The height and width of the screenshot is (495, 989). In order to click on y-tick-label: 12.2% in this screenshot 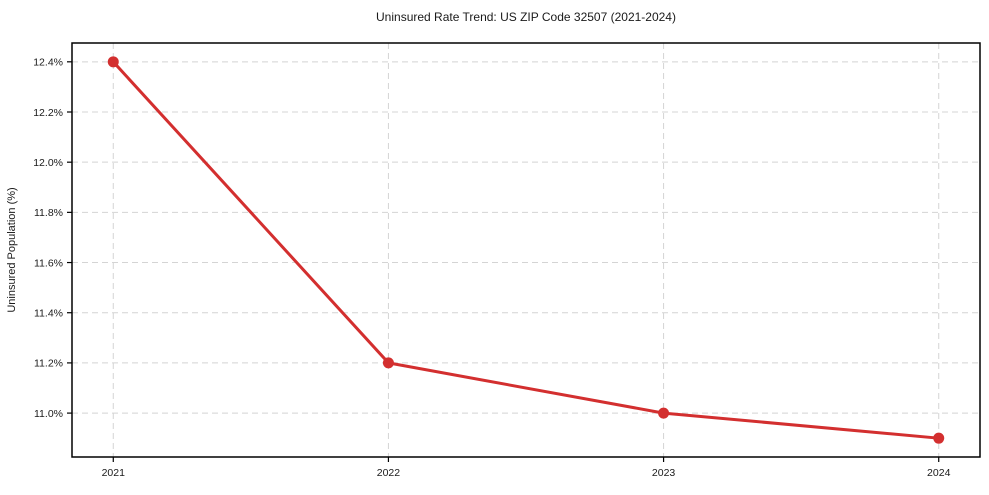, I will do `click(48, 113)`.